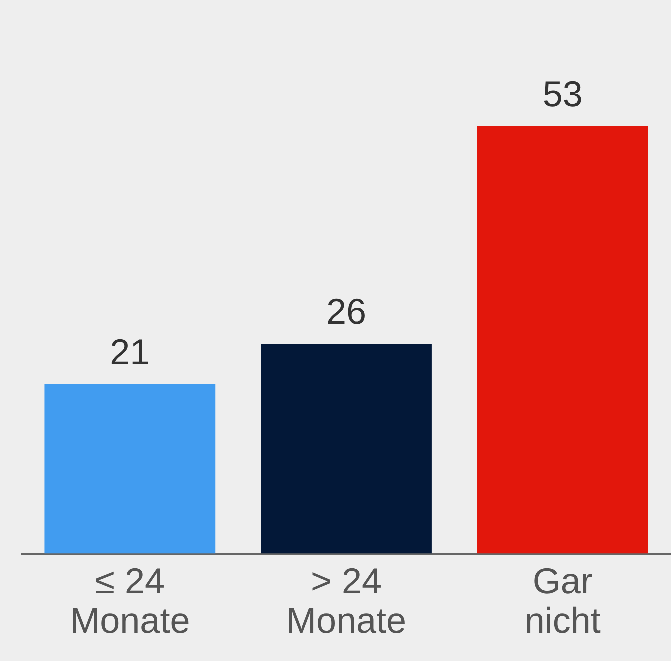 The image size is (671, 661). What do you see at coordinates (562, 93) in the screenshot?
I see `data-label: 53` at bounding box center [562, 93].